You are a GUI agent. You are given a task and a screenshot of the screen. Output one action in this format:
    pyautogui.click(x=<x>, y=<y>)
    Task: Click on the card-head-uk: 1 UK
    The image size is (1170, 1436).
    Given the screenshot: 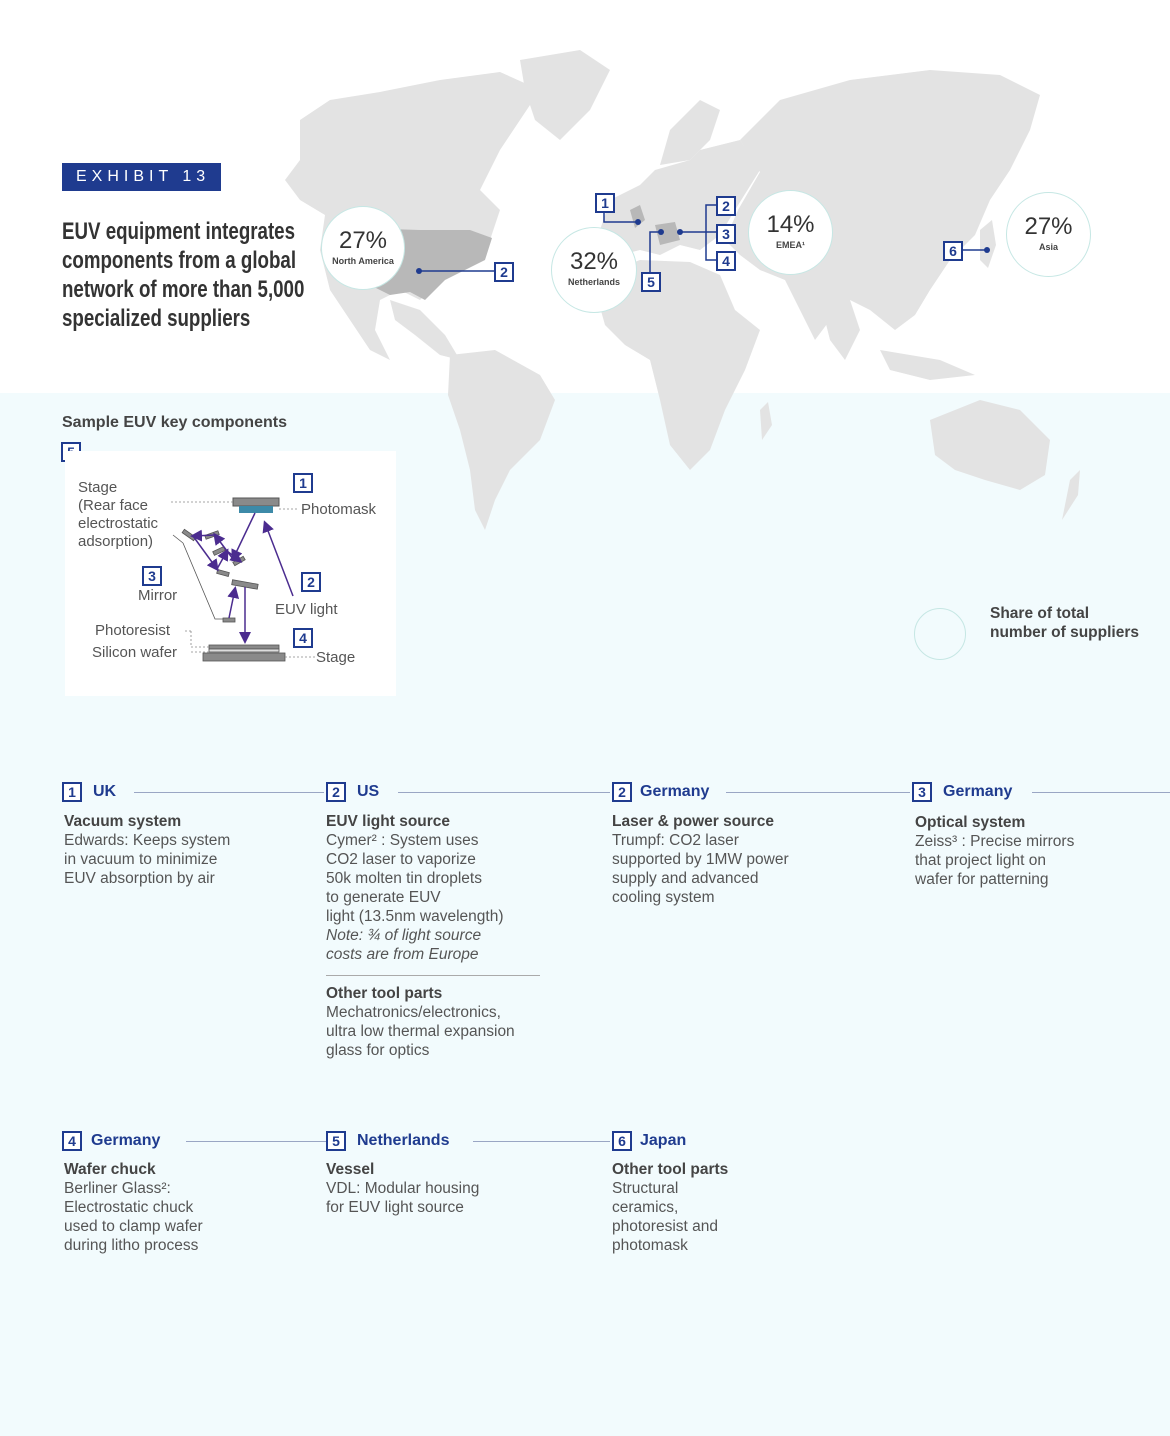 What is the action you would take?
    pyautogui.click(x=194, y=792)
    